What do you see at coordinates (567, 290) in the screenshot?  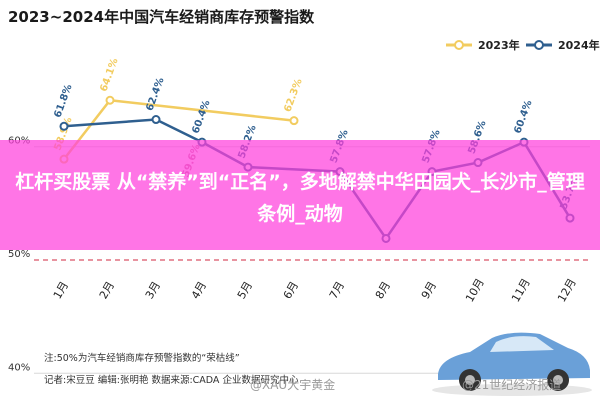 I see `x-tick-label: 12月` at bounding box center [567, 290].